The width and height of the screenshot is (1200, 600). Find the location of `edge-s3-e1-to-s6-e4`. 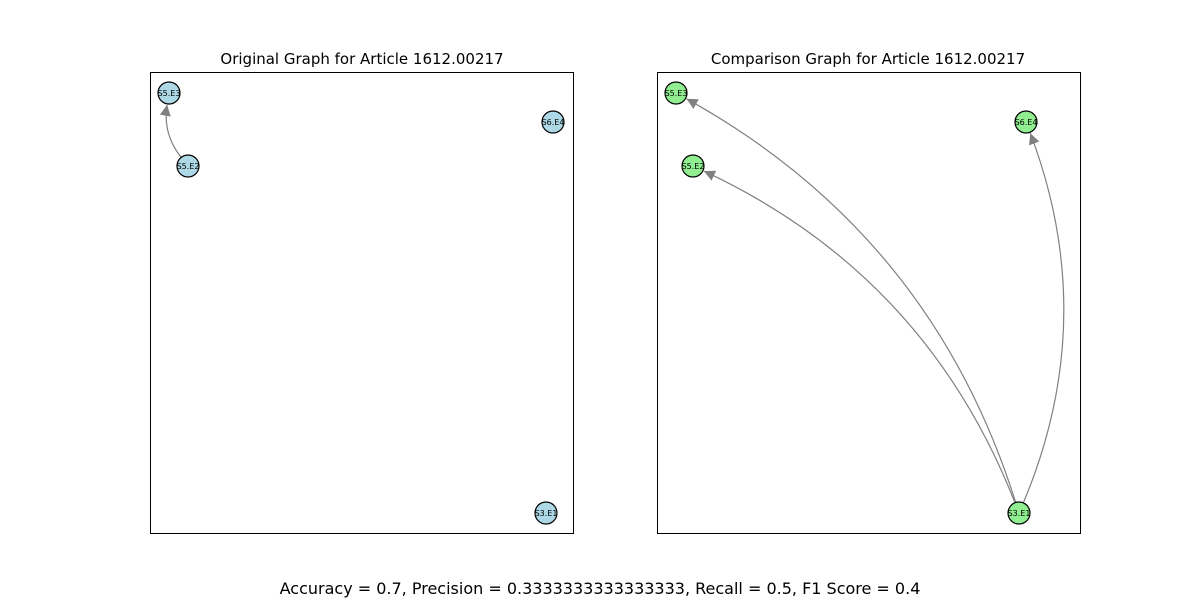

edge-s3-e1-to-s6-e4 is located at coordinates (1043, 318).